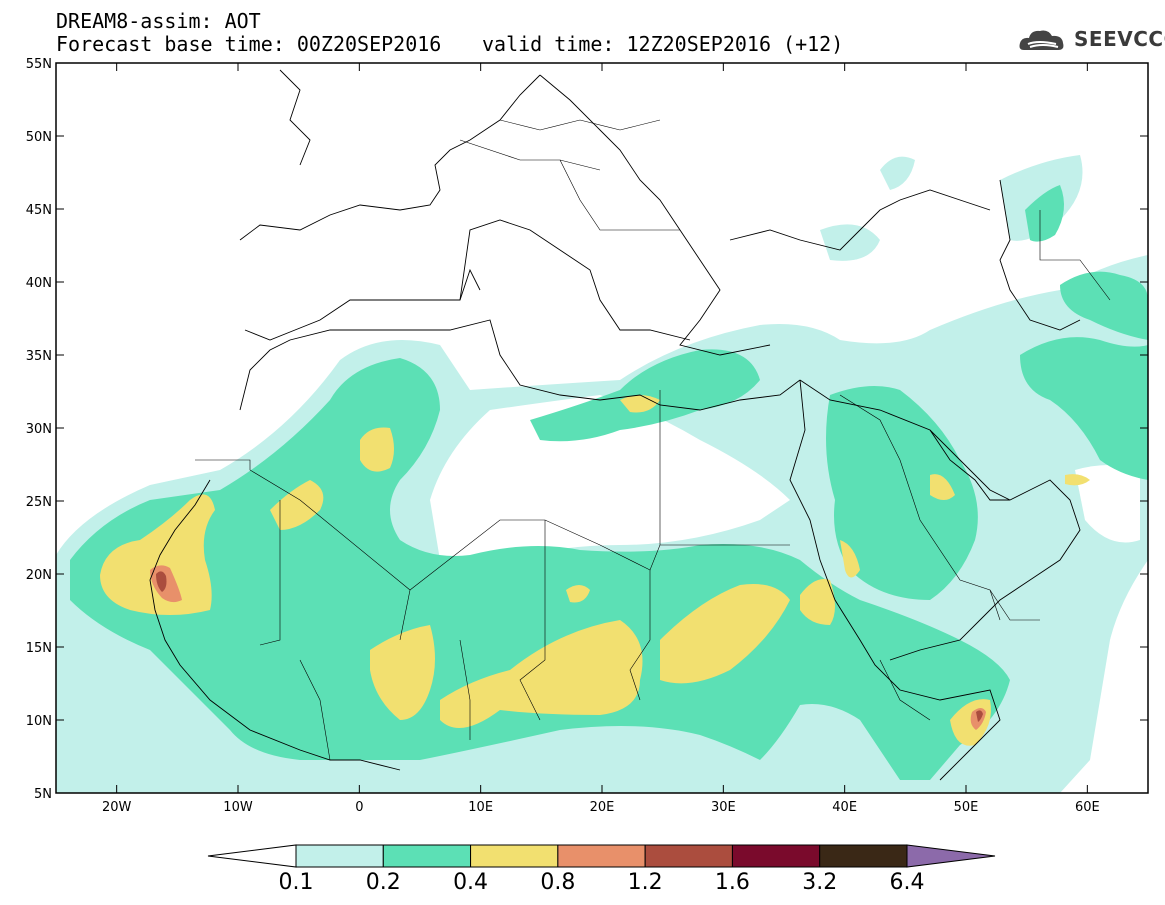 This screenshot has width=1165, height=905. What do you see at coordinates (249, 44) in the screenshot?
I see `forecast-base-time: Forecast base time: 00Z20SEP2016` at bounding box center [249, 44].